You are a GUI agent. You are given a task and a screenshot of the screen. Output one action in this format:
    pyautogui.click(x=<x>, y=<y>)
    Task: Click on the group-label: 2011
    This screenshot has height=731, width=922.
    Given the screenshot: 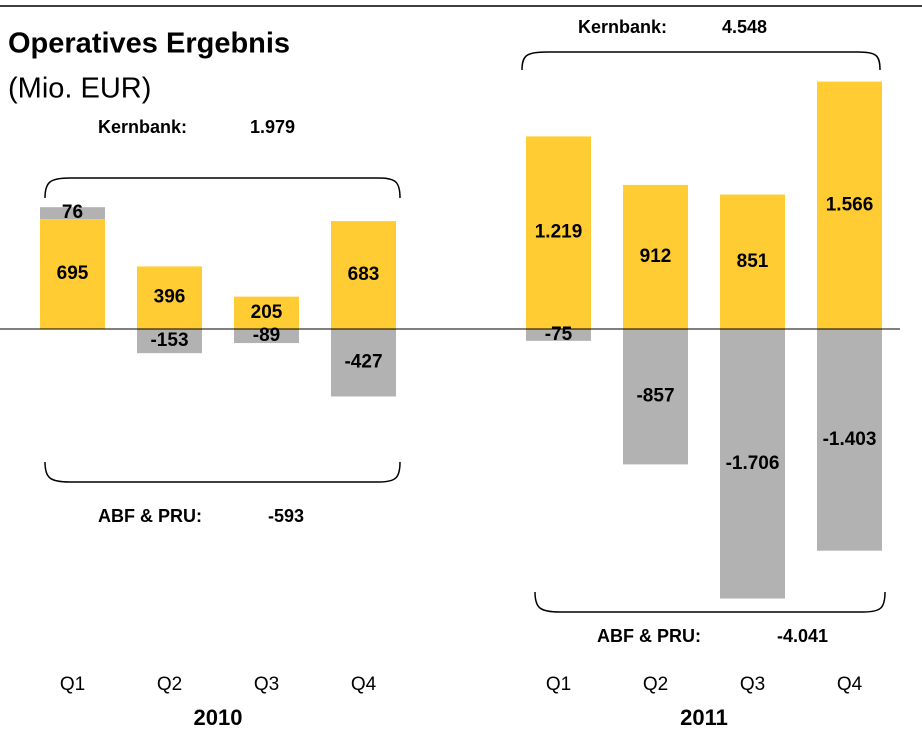 What is the action you would take?
    pyautogui.click(x=704, y=717)
    